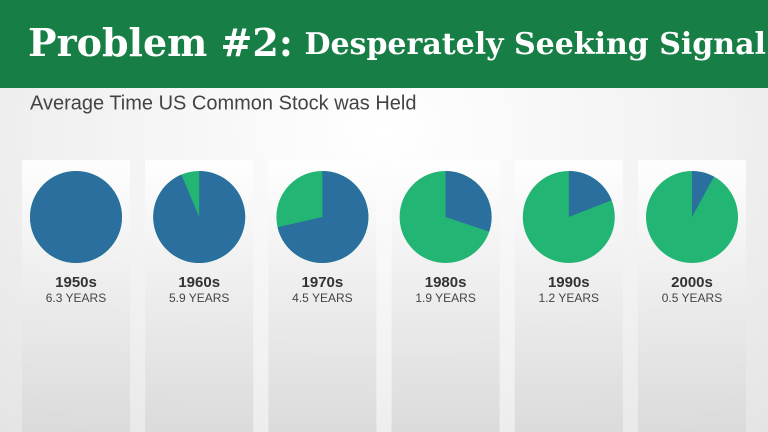 The image size is (768, 432). Describe the element at coordinates (76, 298) in the screenshot. I see `value-label: 6.3 YEARS` at that location.